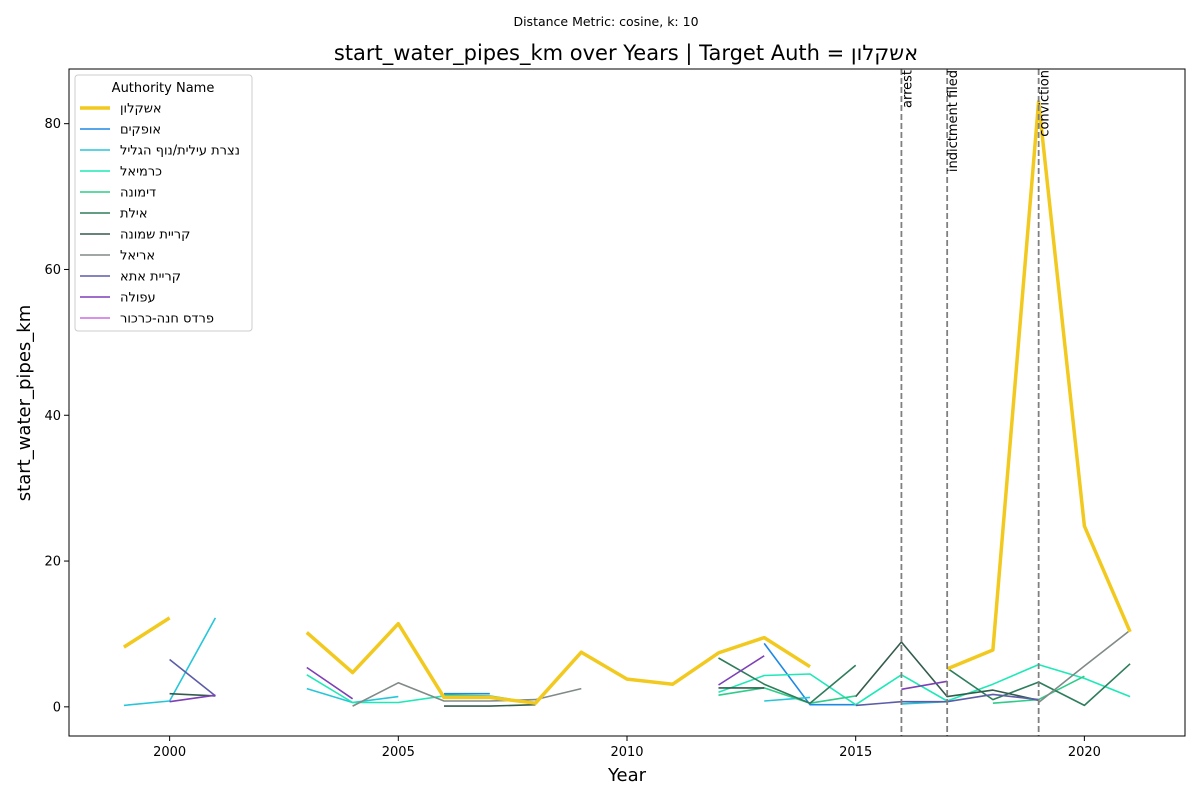 Image resolution: width=1200 pixels, height=800 pixels. I want to click on x-tick-label: 2010, so click(626, 752).